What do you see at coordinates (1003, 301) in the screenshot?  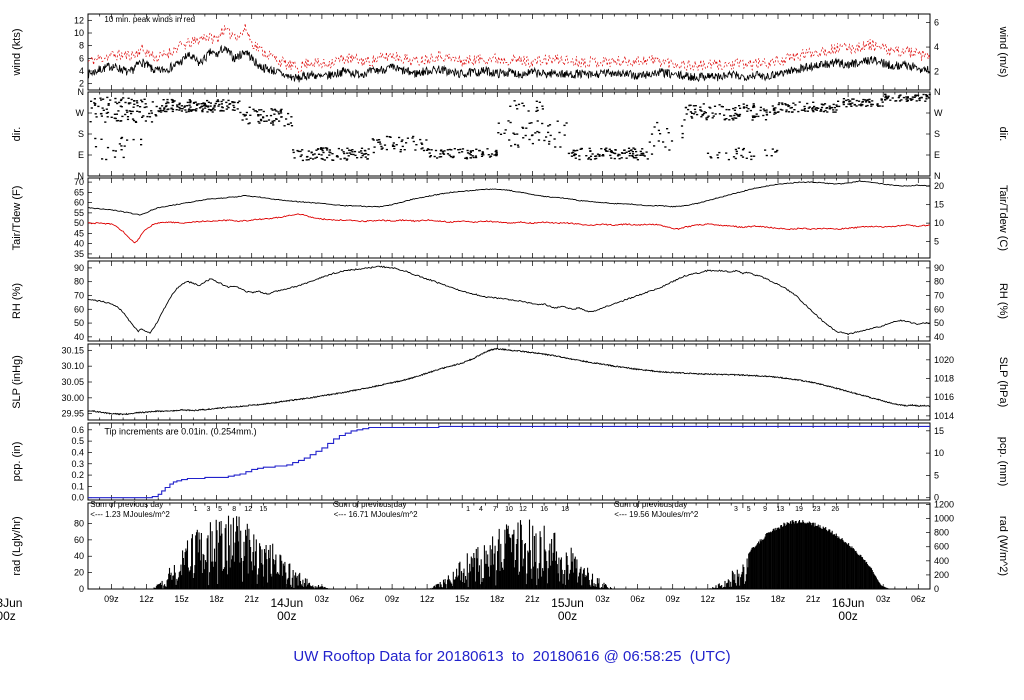 I see `right-axis-title: RH (%)` at bounding box center [1003, 301].